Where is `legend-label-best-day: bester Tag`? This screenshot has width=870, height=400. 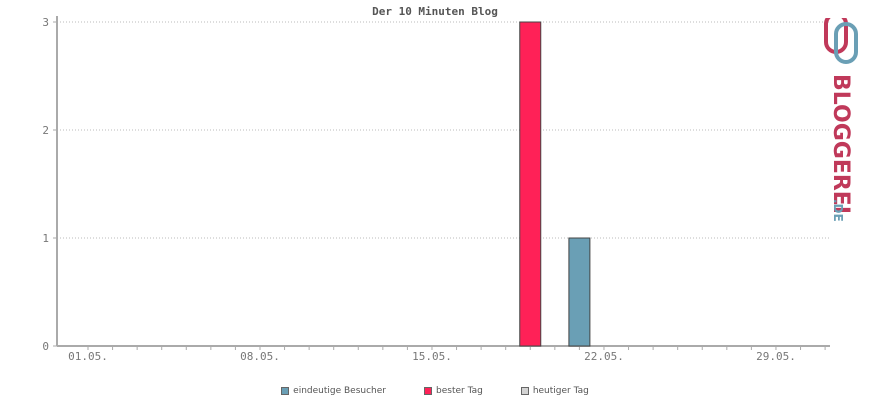
legend-label-best-day: bester Tag is located at coordinates (459, 391).